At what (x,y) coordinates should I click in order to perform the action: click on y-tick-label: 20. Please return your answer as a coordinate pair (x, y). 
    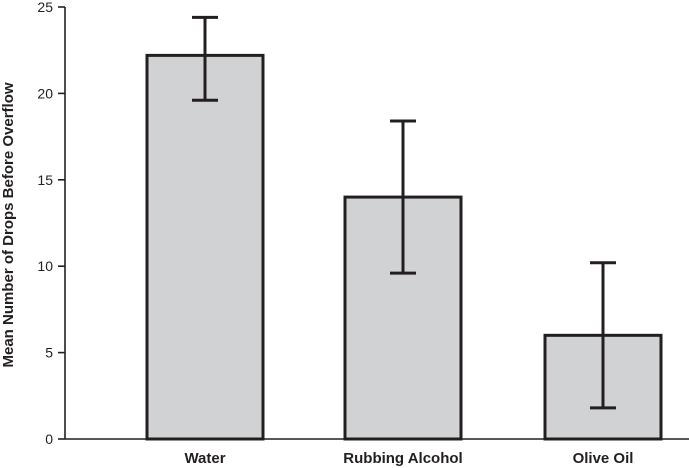
    Looking at the image, I should click on (45, 93).